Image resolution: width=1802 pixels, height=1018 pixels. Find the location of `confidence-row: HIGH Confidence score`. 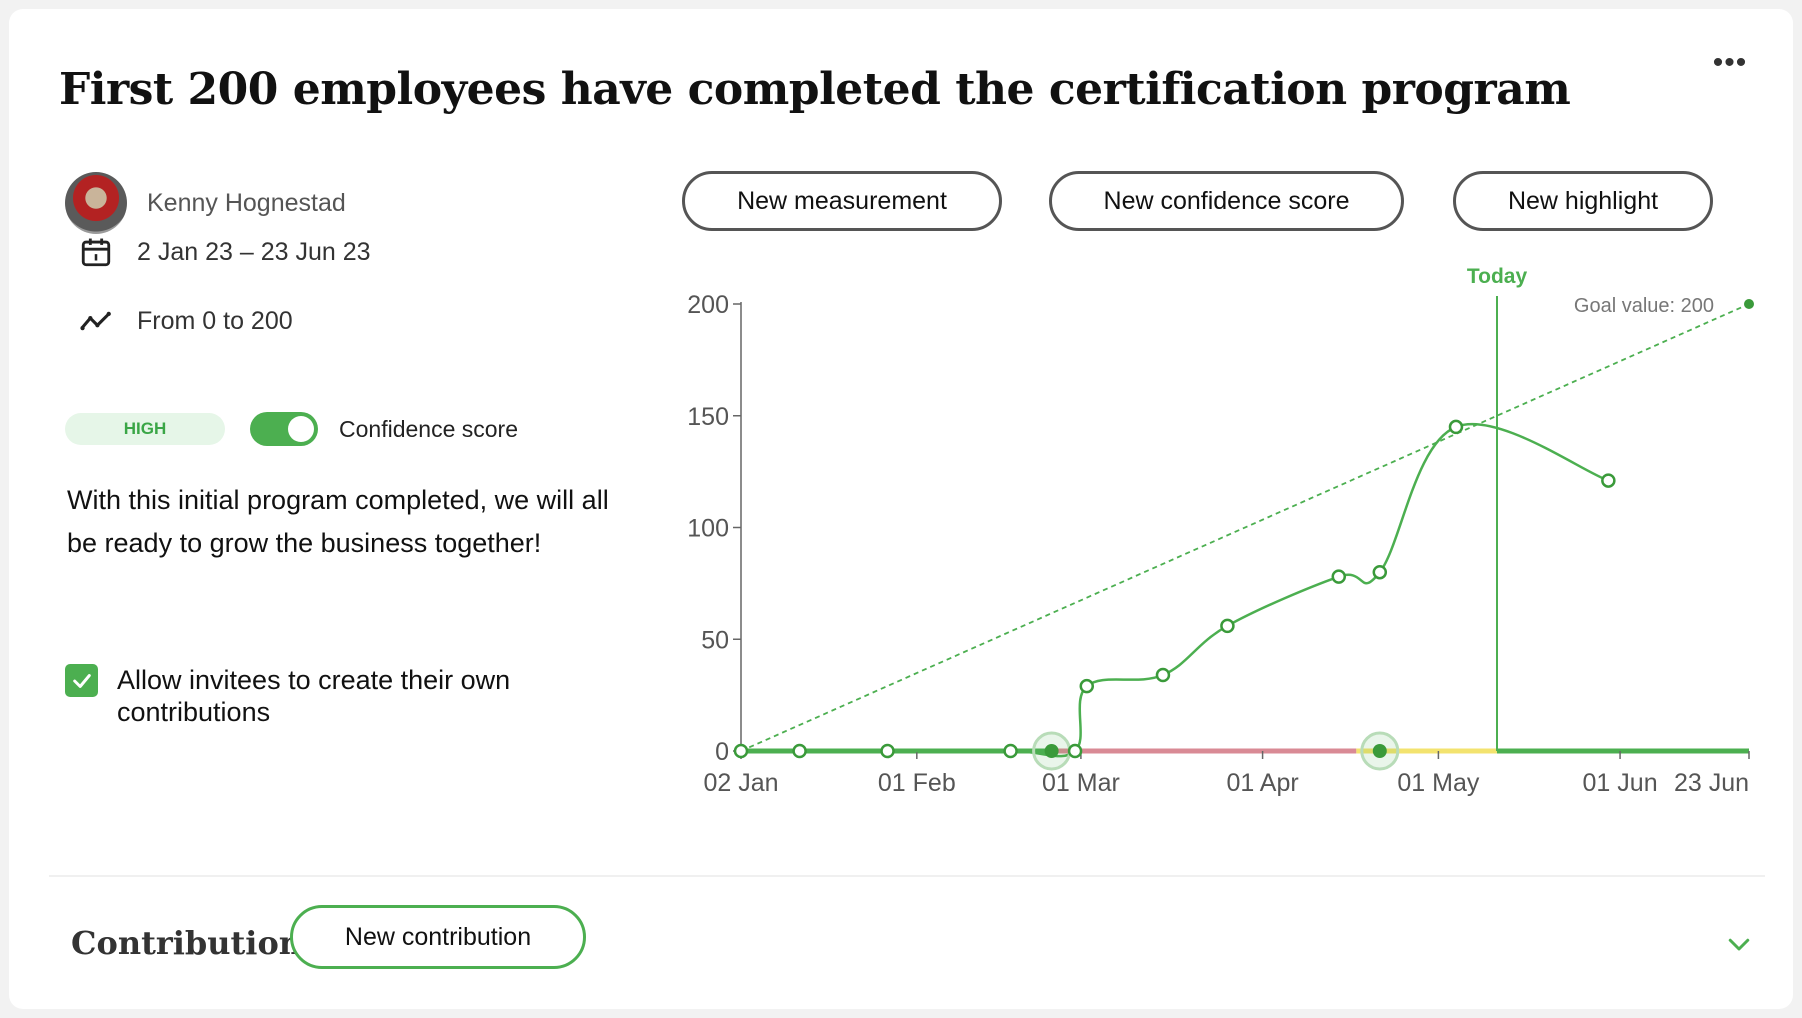

confidence-row: HIGH Confidence score is located at coordinates (291, 429).